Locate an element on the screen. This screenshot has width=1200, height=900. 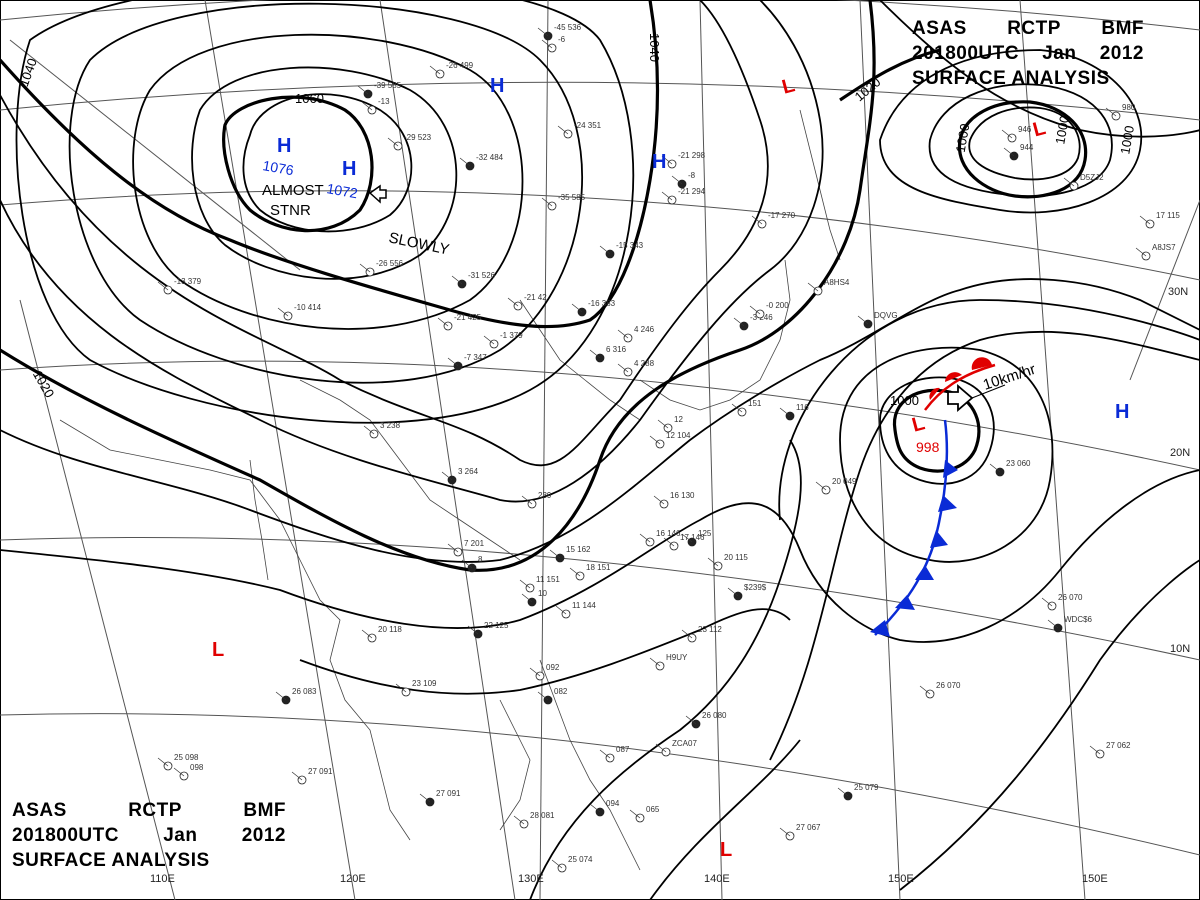
slowly-annotation: SLOWLY is located at coordinates (419, 243).